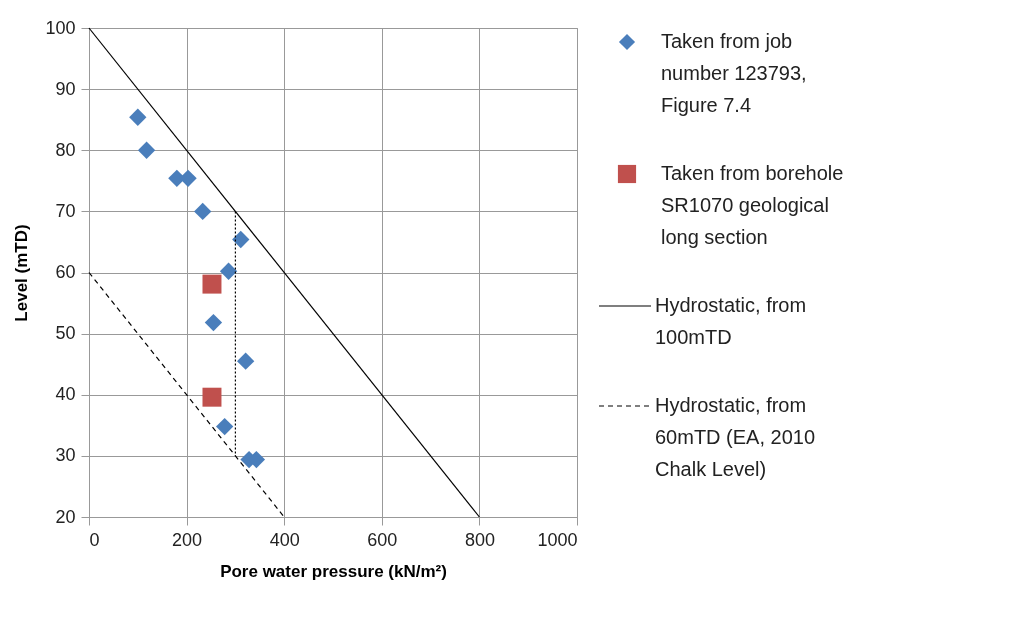  I want to click on y-tick-label: 80, so click(65, 149).